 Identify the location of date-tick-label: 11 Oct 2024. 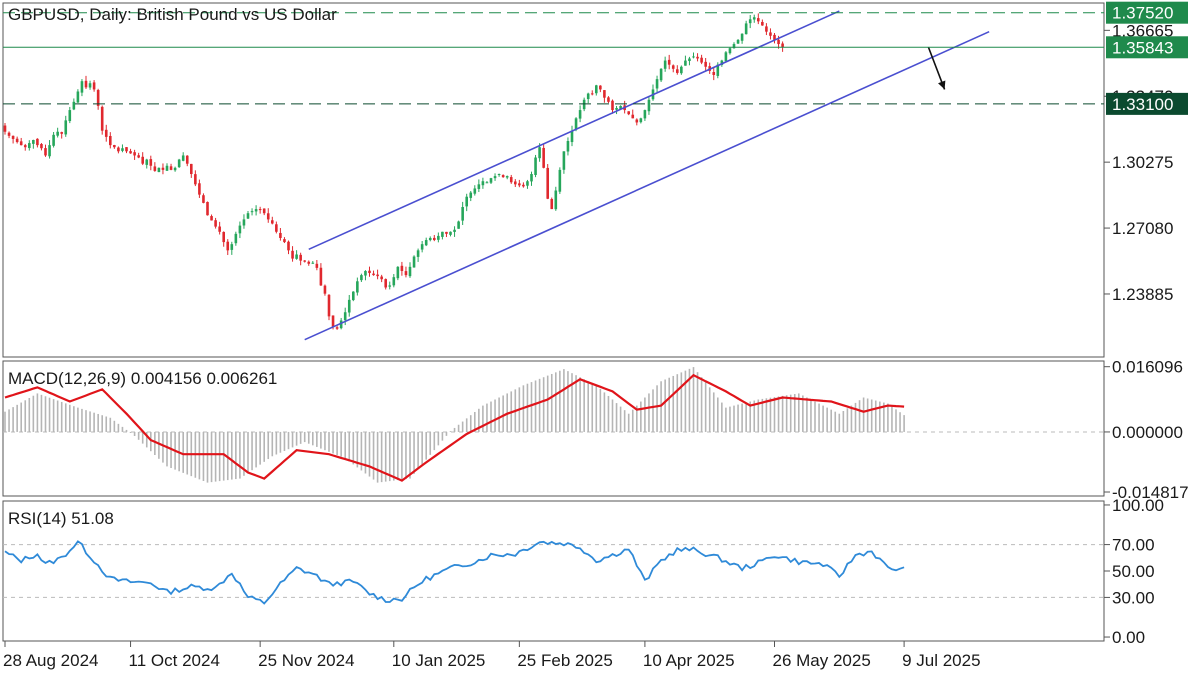
(174, 660).